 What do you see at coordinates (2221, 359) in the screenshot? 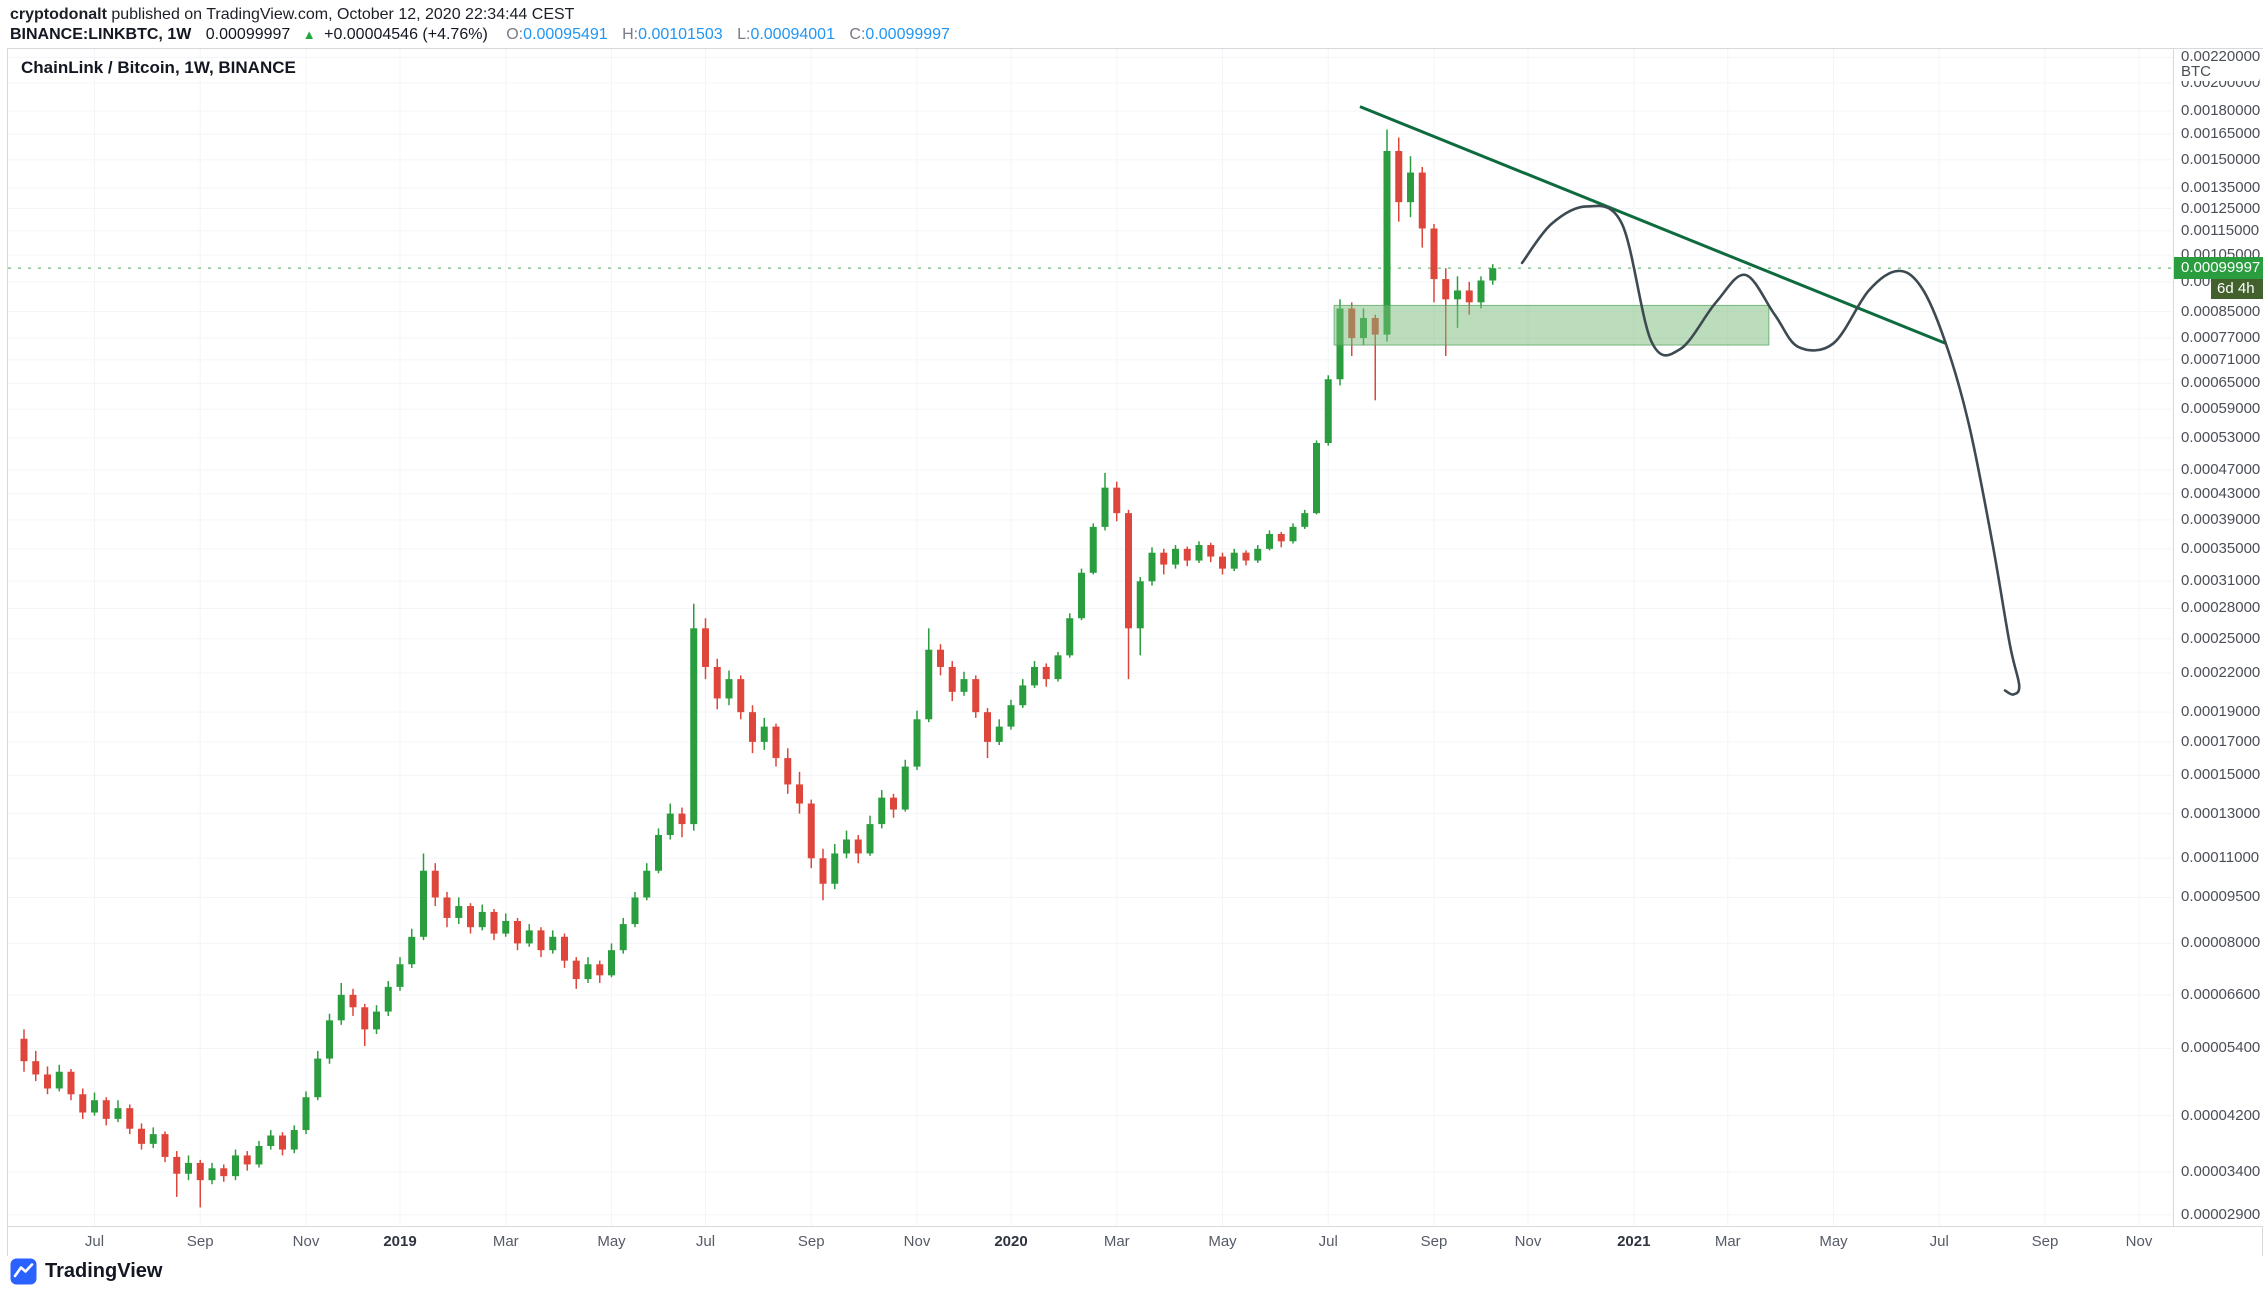
I see `price-tick-label: 0.00071000` at bounding box center [2221, 359].